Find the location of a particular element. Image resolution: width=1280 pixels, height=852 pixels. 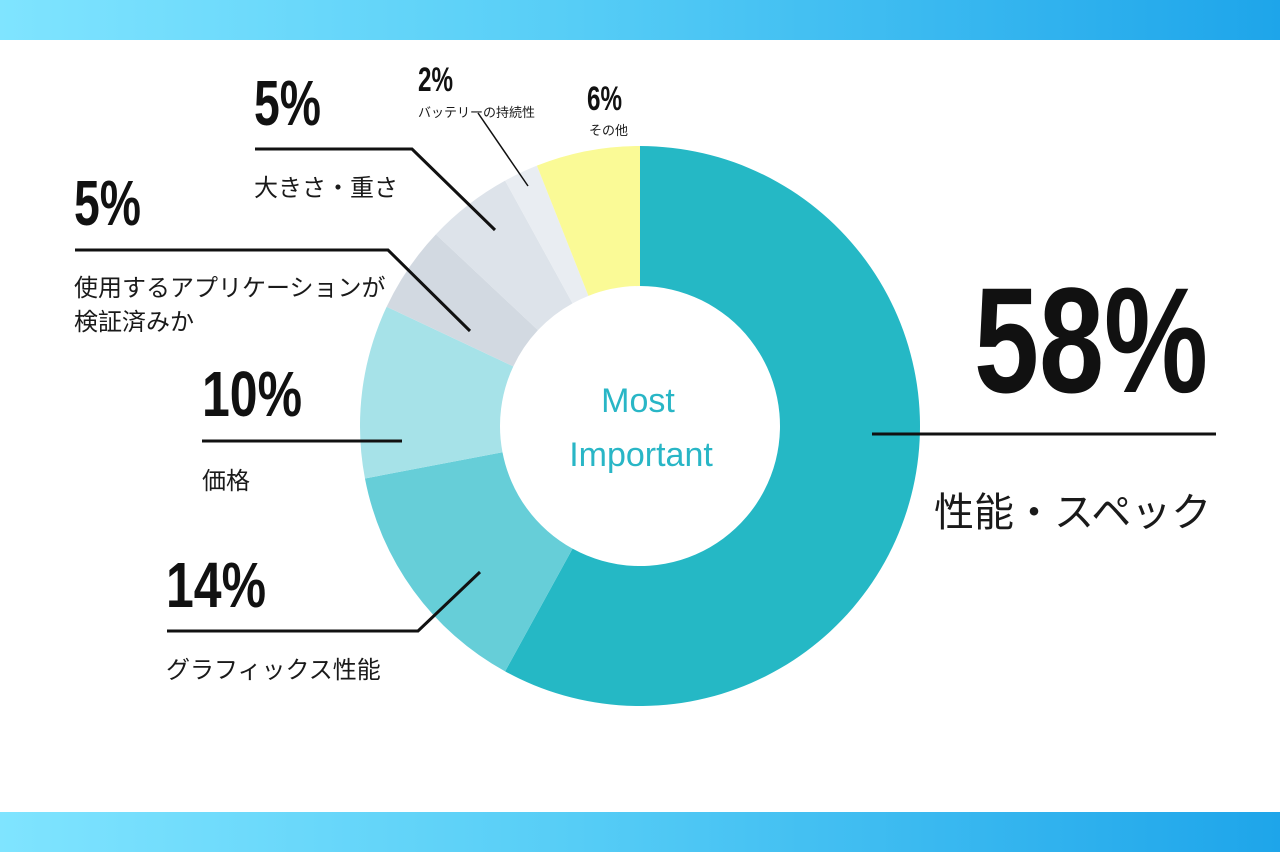

leader-5b is located at coordinates (376, 189).